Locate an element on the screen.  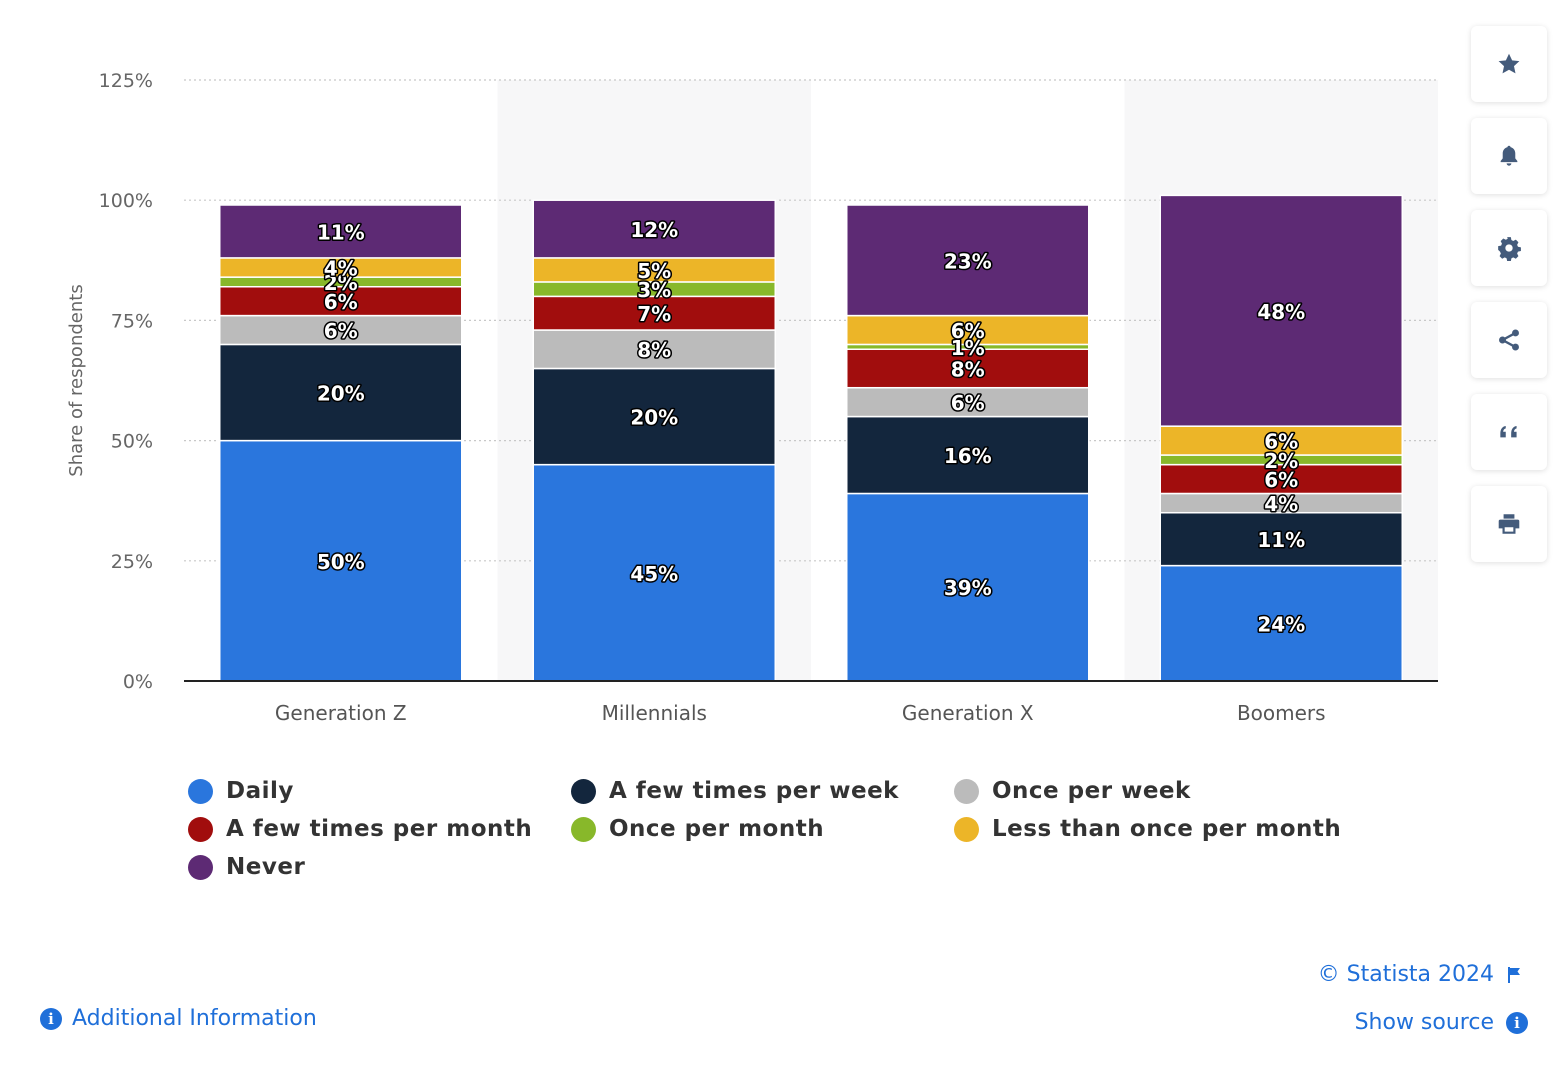
data-label: 24% is located at coordinates (1281, 624).